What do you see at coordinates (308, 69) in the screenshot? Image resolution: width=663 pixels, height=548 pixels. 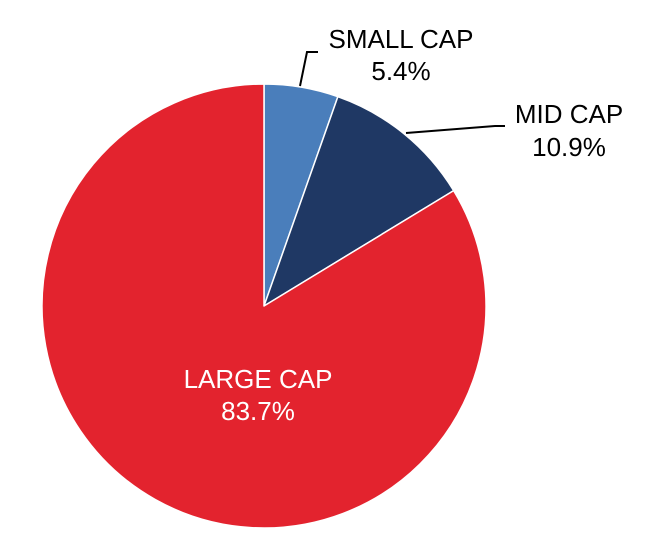 I see `leader-line-small-cap` at bounding box center [308, 69].